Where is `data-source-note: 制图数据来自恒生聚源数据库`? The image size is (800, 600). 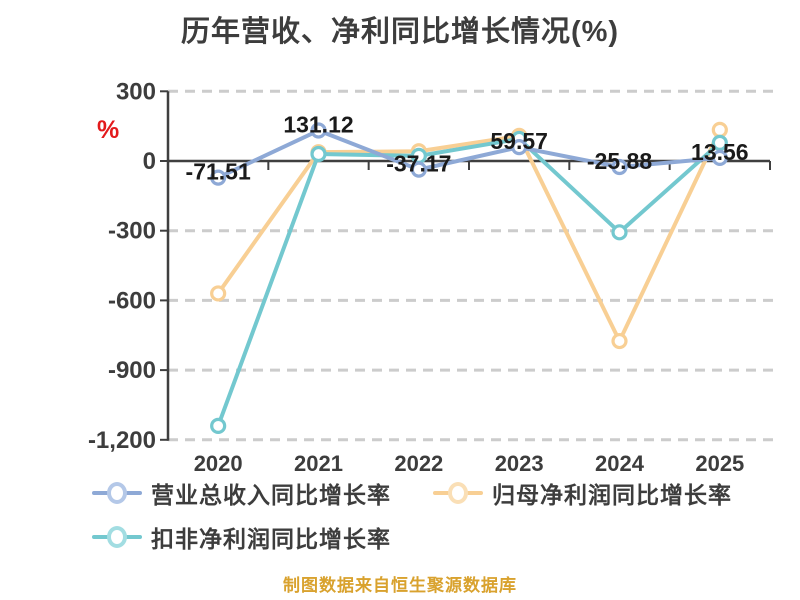
data-source-note: 制图数据来自恒生聚源数据库 is located at coordinates (400, 585).